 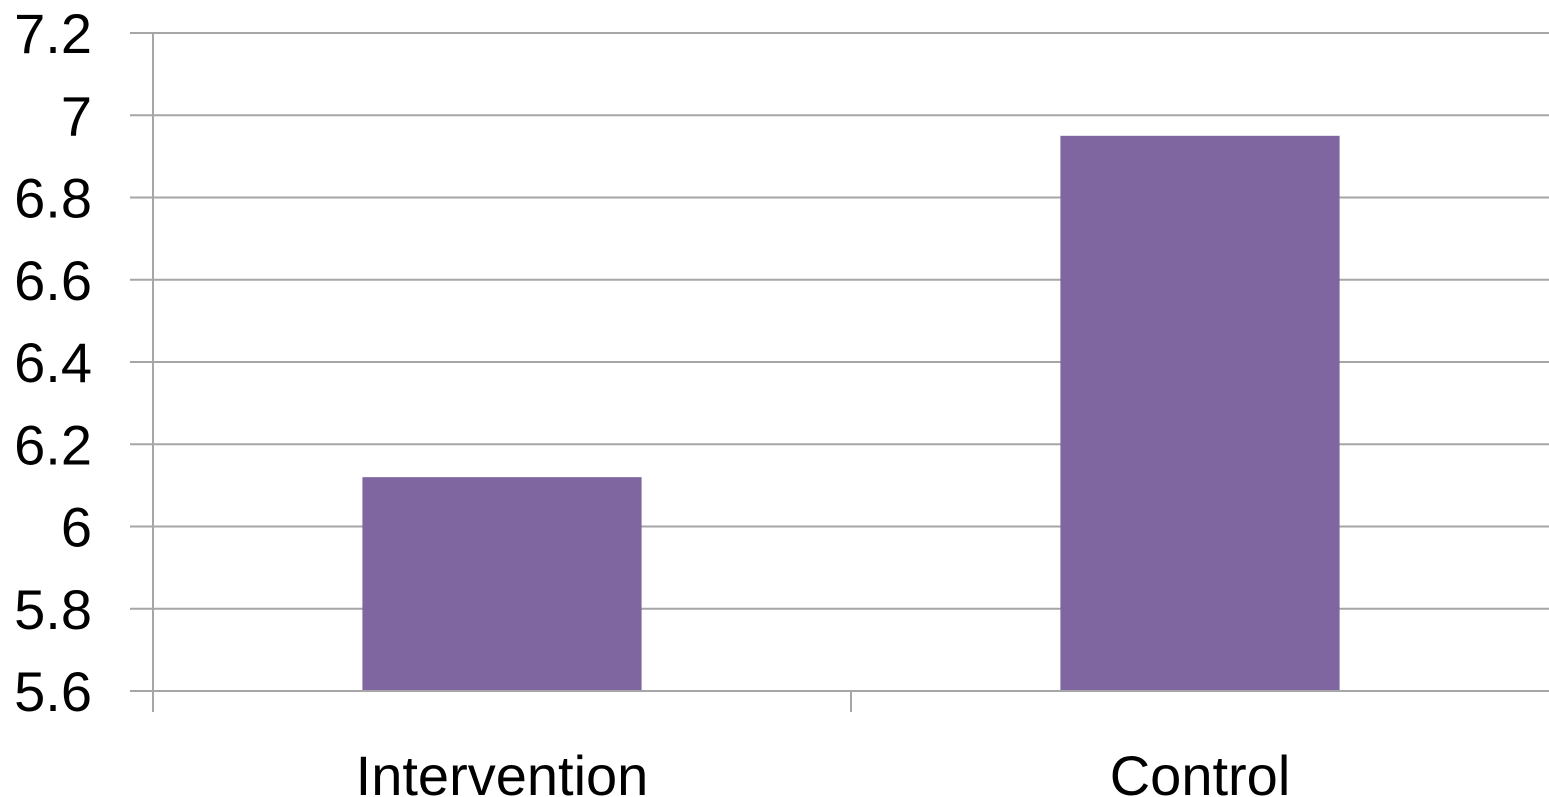 What do you see at coordinates (53, 609) in the screenshot?
I see `y-tick-label: 5.8` at bounding box center [53, 609].